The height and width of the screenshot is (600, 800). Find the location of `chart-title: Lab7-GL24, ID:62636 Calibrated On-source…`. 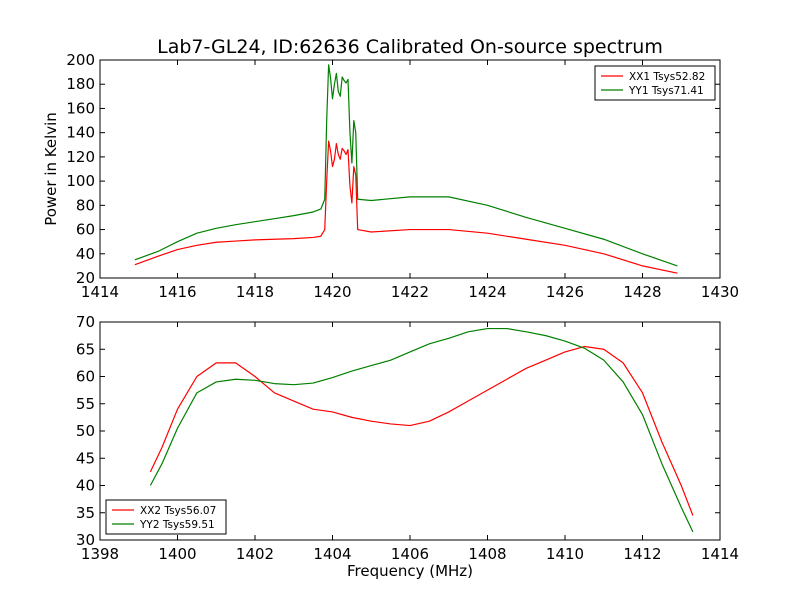

chart-title: Lab7-GL24, ID:62636 Calibrated On-source… is located at coordinates (410, 47).